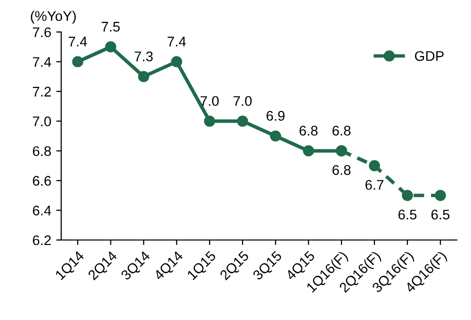 The width and height of the screenshot is (471, 320). I want to click on data-label: 7.3, so click(143, 56).